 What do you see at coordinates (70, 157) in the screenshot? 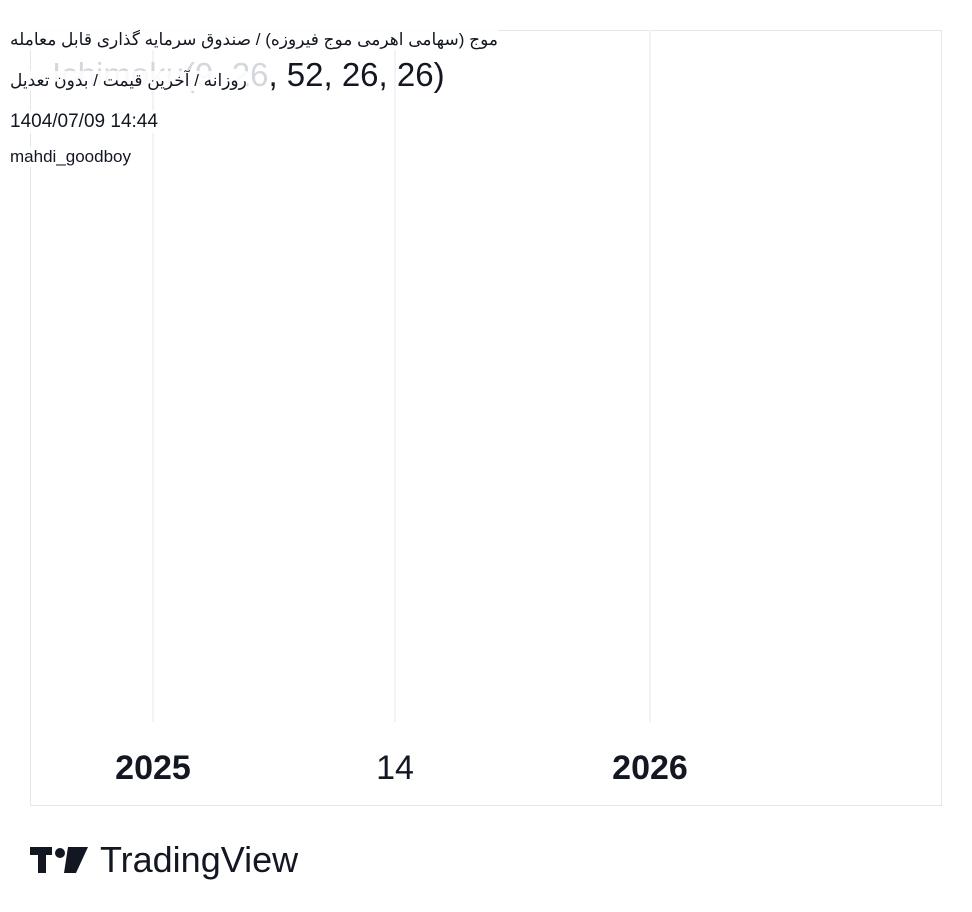
I see `author-name: mahdi_goodboy` at bounding box center [70, 157].